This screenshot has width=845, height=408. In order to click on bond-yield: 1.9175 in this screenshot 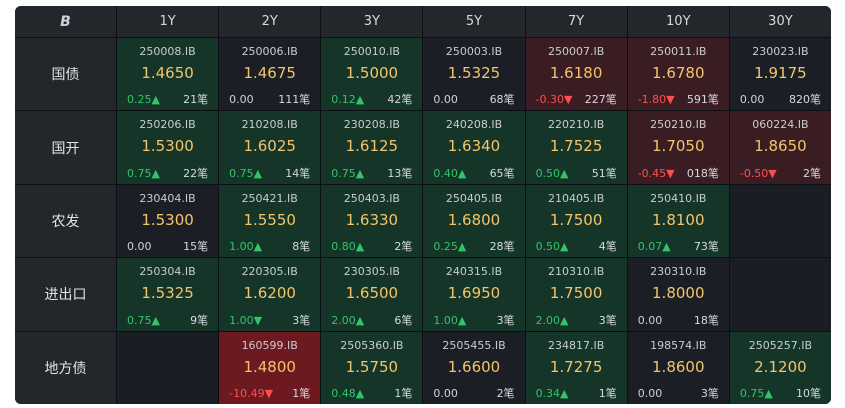, I will do `click(780, 73)`.